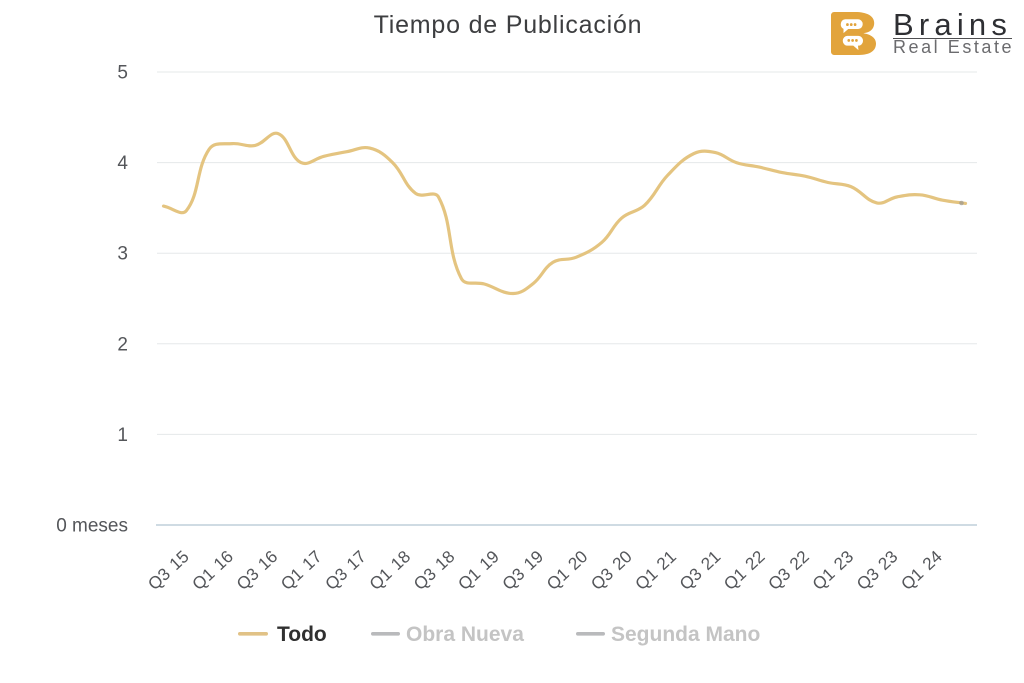 This screenshot has width=1024, height=683. I want to click on svg-text: Q1 24, so click(921, 570).